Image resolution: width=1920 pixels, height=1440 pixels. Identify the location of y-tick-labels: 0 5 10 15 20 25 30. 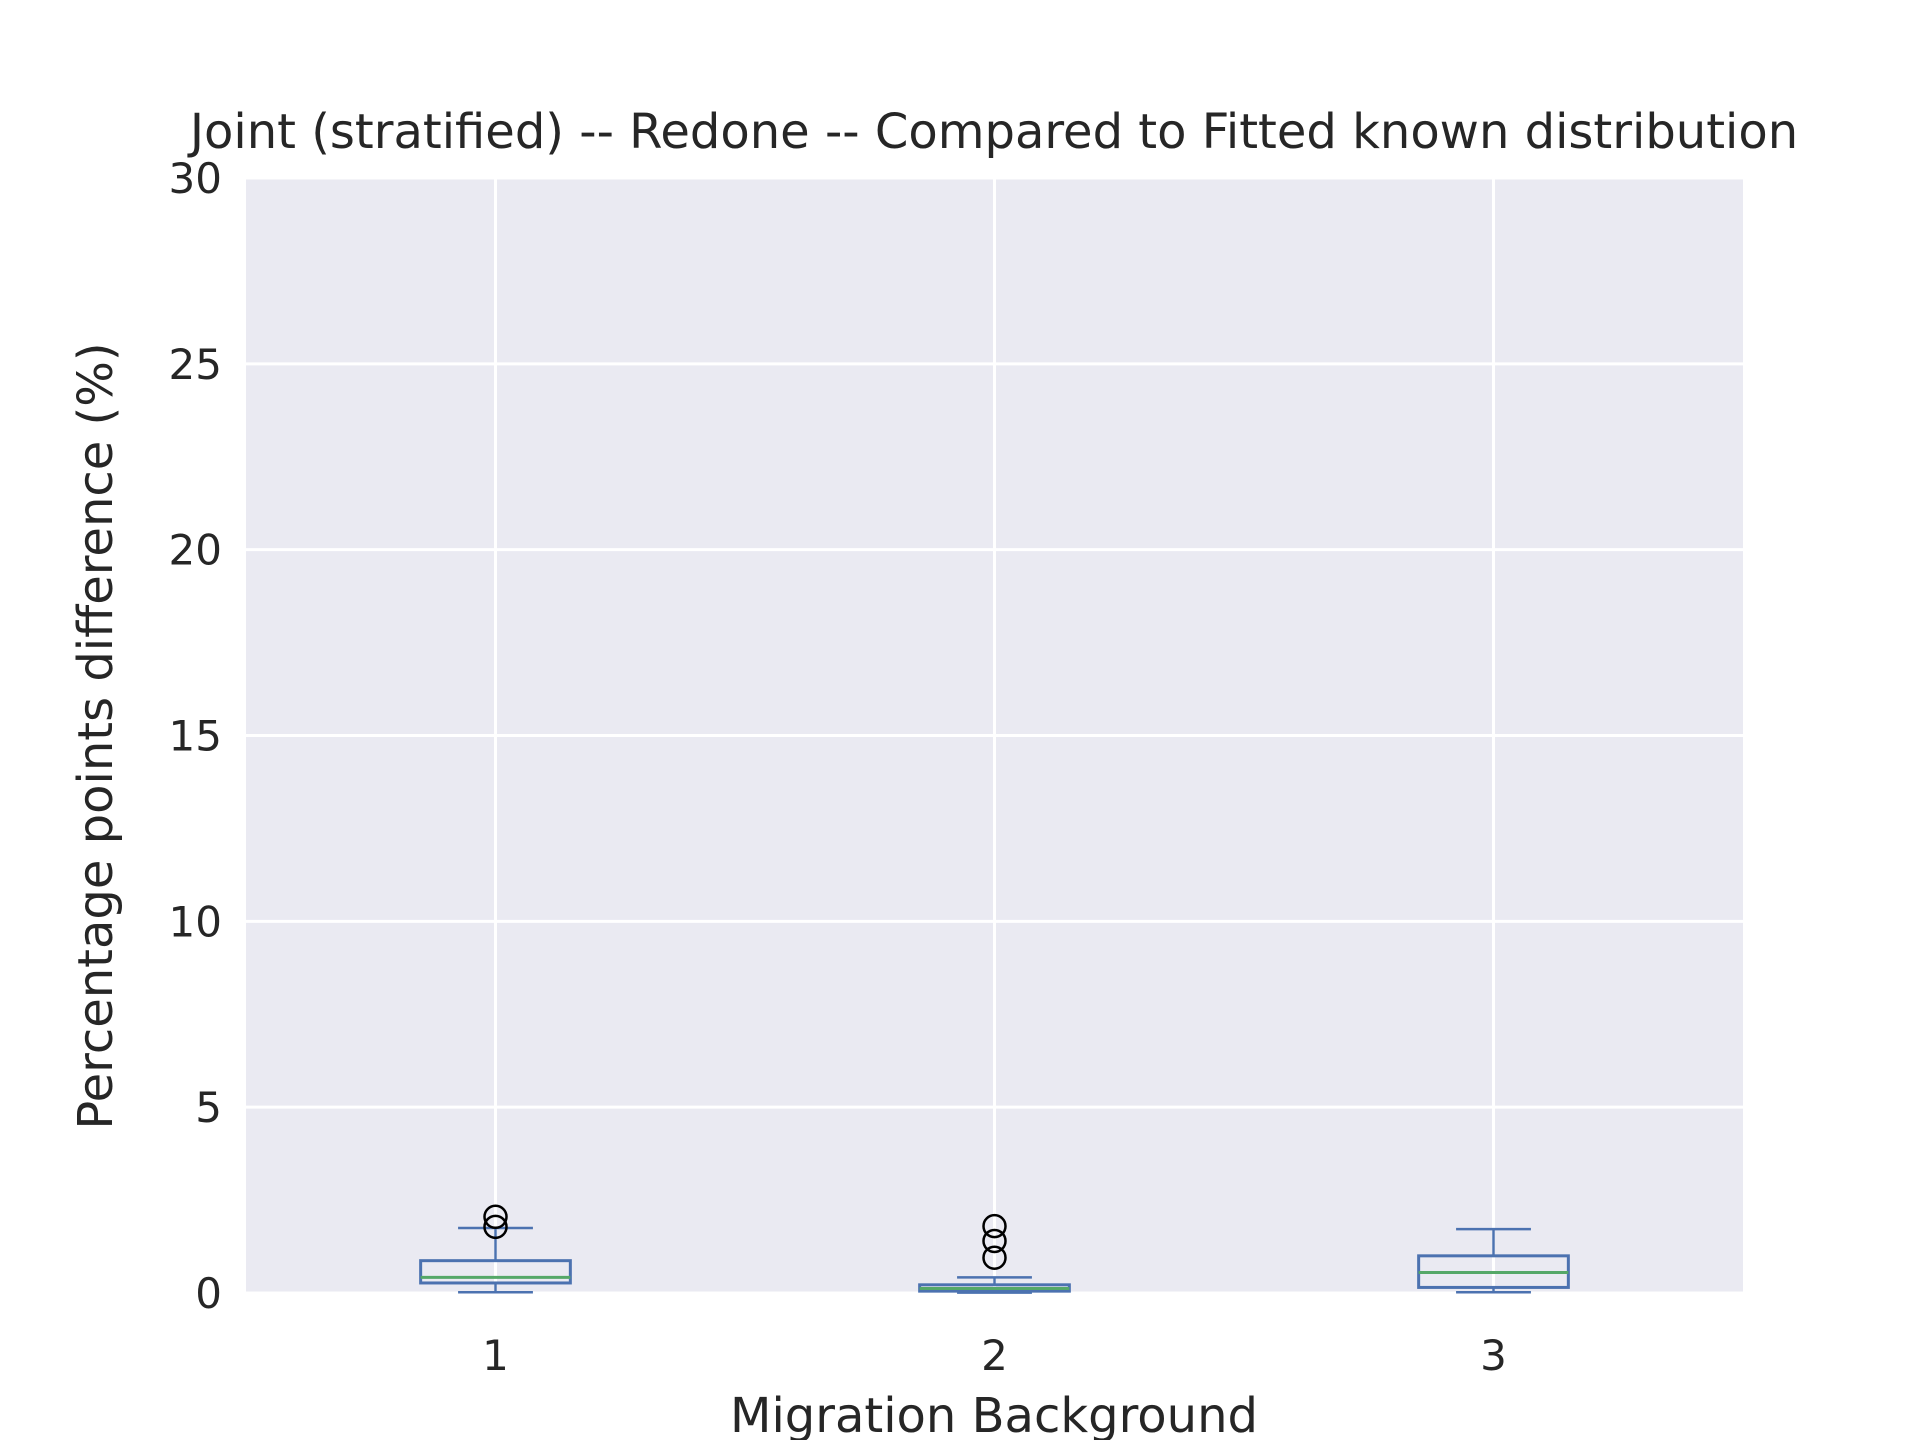
(195, 736).